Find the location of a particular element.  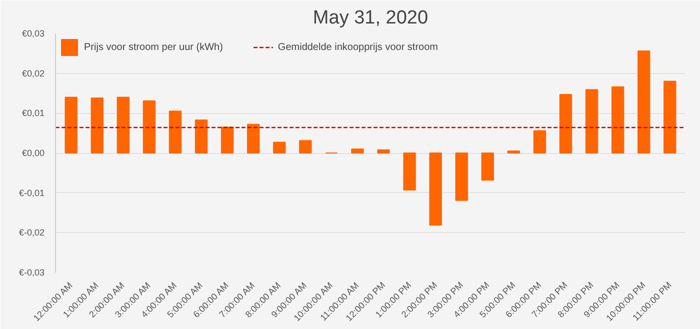

chart-title: May 31, 2020 is located at coordinates (370, 18).